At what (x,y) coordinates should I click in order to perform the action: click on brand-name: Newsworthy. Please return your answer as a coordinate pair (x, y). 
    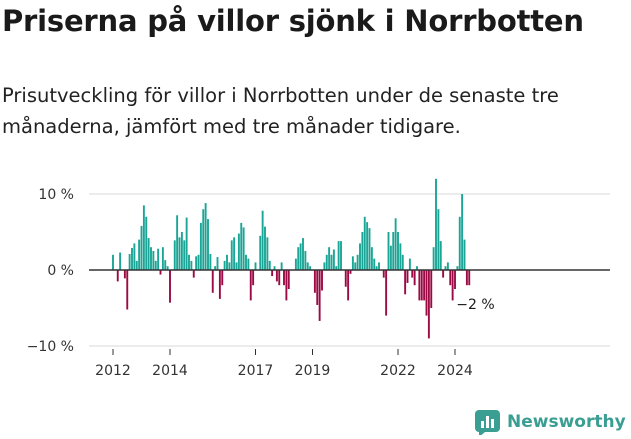
    Looking at the image, I should click on (566, 422).